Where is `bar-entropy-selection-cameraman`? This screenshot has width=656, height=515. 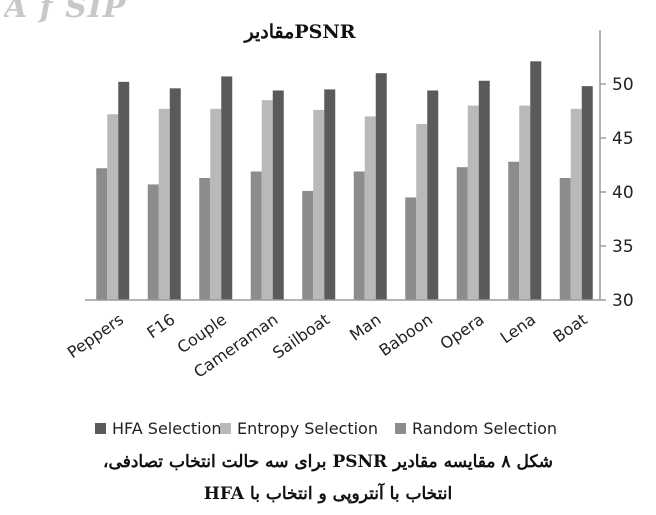
bar-entropy-selection-cameraman is located at coordinates (267, 200).